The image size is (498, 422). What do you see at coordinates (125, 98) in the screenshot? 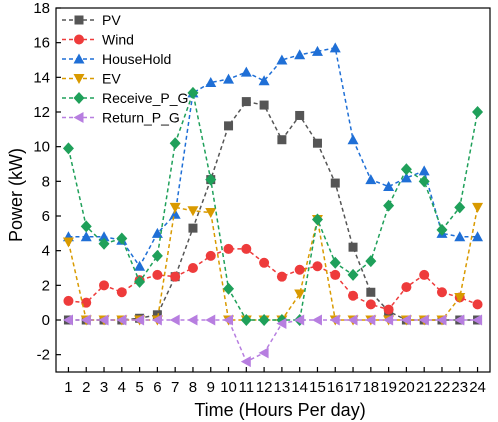
I see `legend-item-receive-p-g: Receive_P_G` at bounding box center [125, 98].